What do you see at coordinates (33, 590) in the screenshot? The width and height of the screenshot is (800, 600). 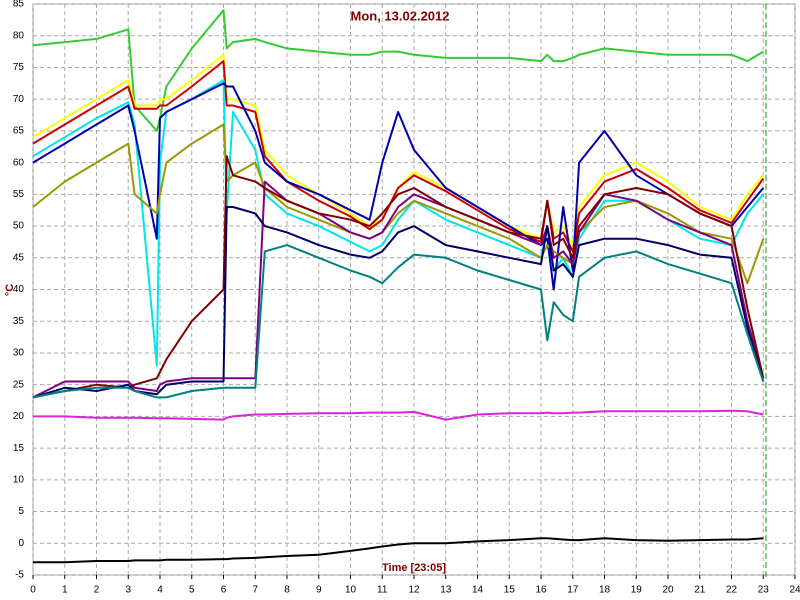 I see `x-tick-label: 0` at bounding box center [33, 590].